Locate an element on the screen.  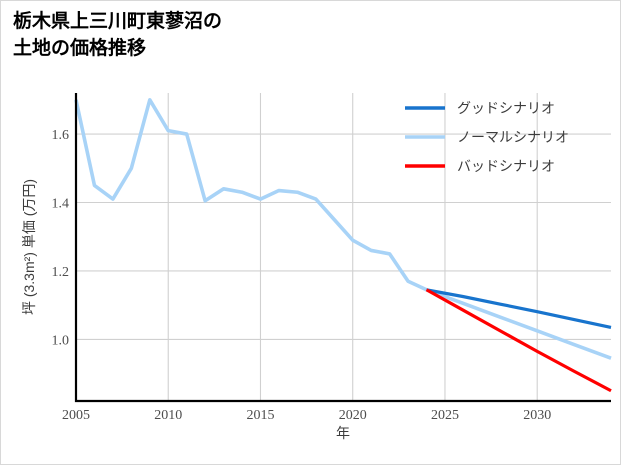
legend-label-2: バッドシナリオ is located at coordinates (506, 167).